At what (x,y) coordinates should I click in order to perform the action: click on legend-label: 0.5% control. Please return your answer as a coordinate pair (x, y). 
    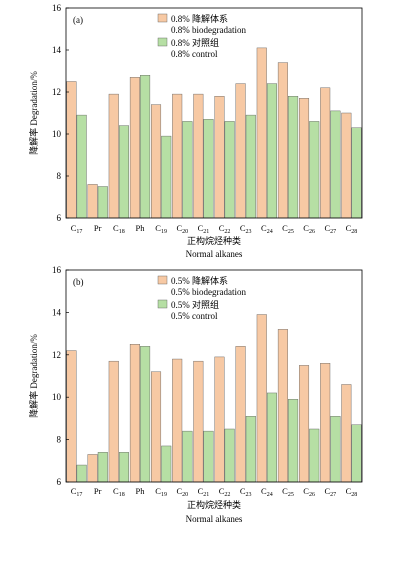
    Looking at the image, I should click on (194, 316).